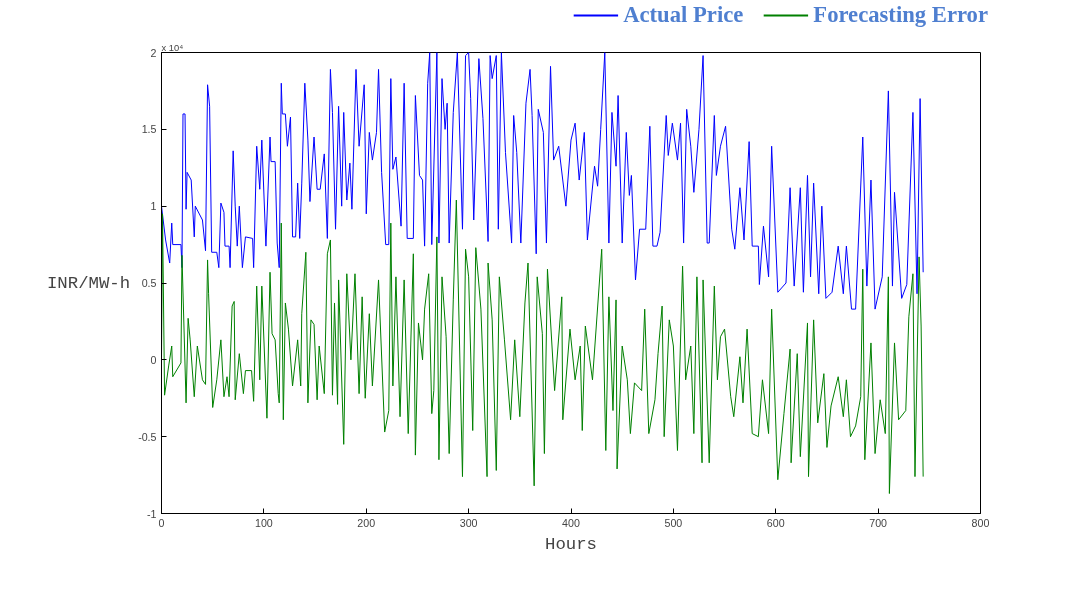 This screenshot has height=596, width=1086. What do you see at coordinates (775, 522) in the screenshot?
I see `x-tick-label: 600` at bounding box center [775, 522].